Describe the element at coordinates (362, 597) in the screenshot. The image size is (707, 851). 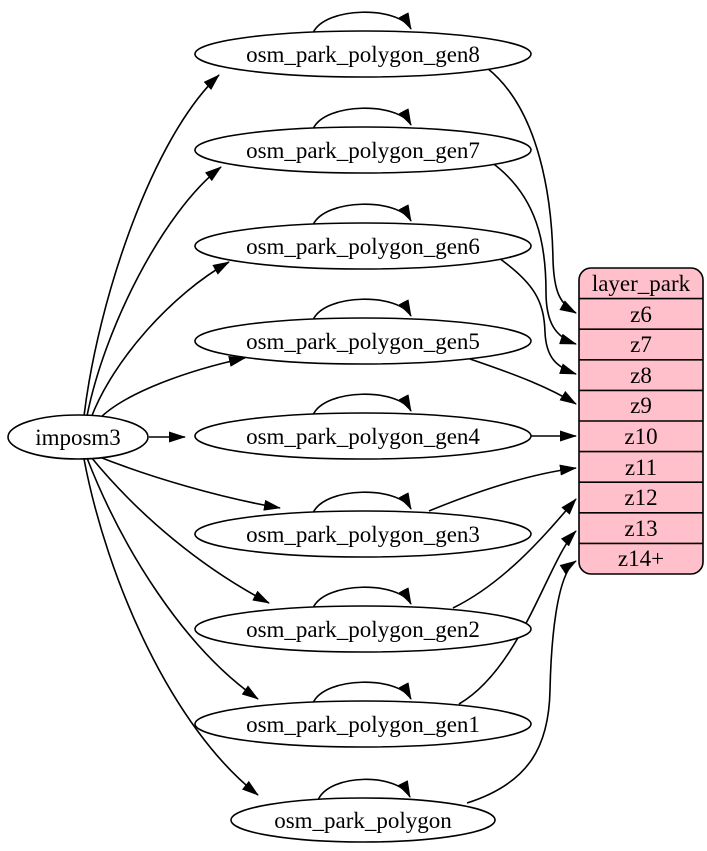
I see `self-loop-osm_park_polygon_gen2` at that location.